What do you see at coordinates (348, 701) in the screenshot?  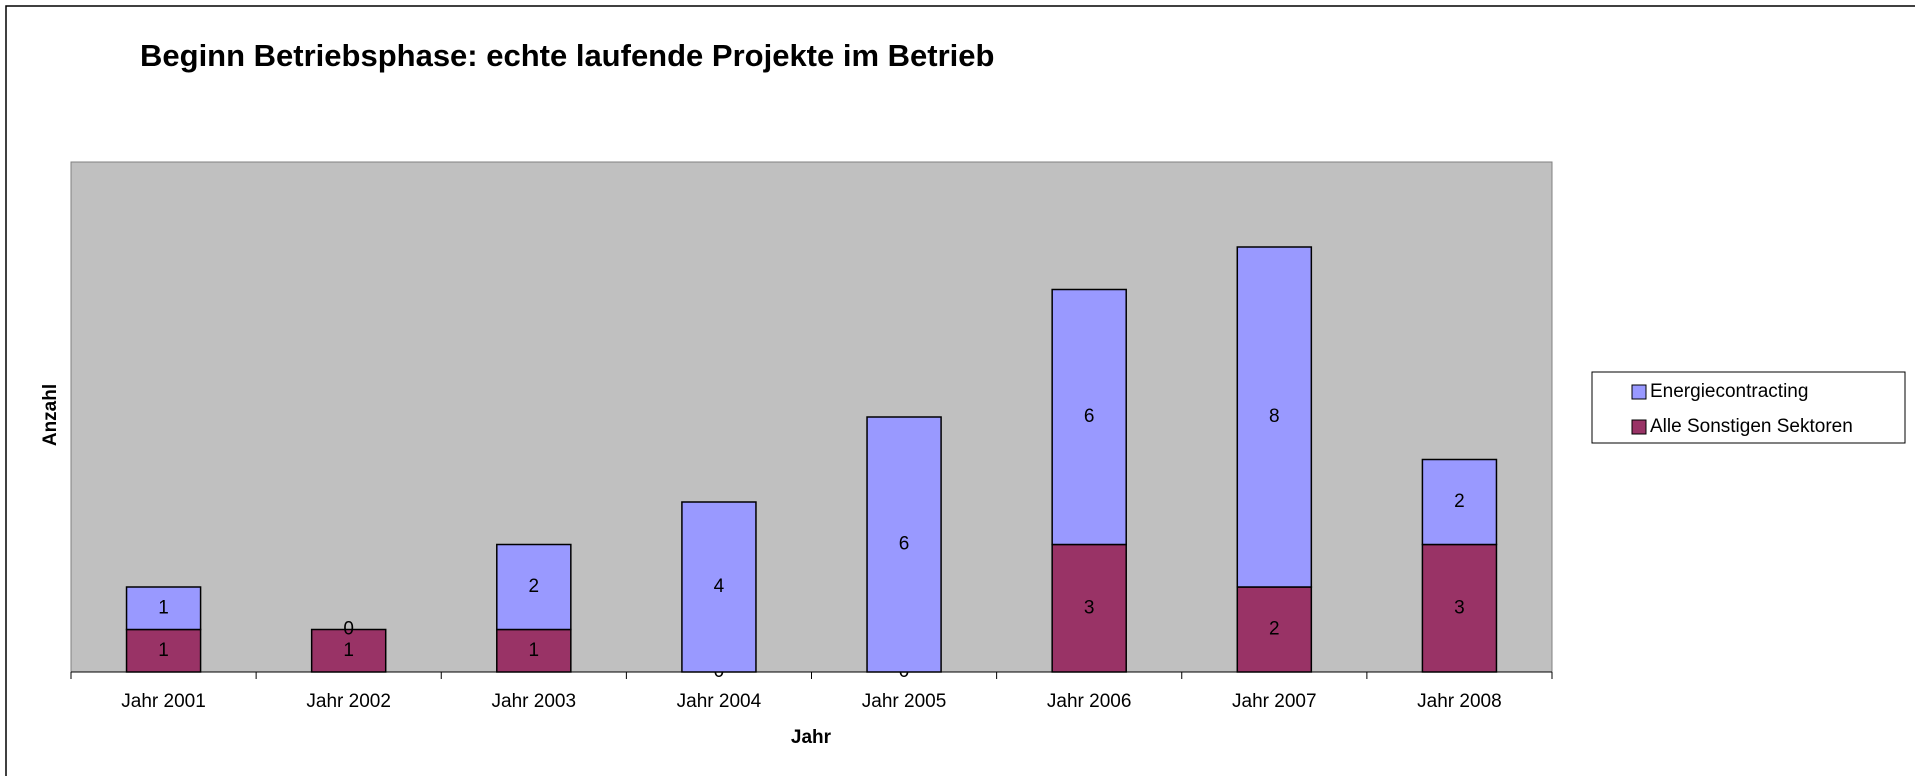 I see `x-tick-label: Jahr 2002` at bounding box center [348, 701].